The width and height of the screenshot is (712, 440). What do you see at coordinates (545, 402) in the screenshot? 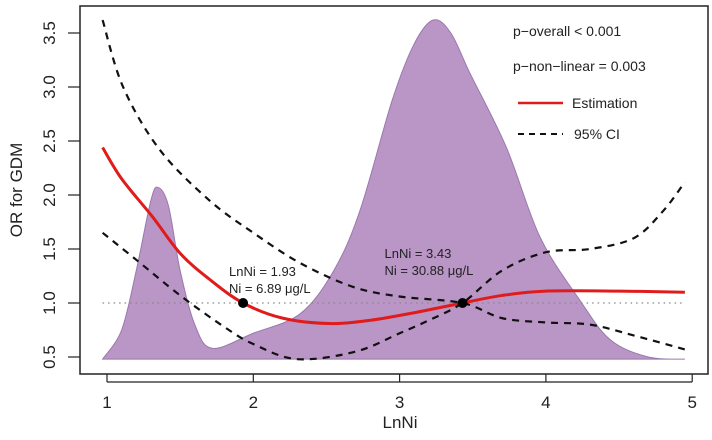
I see `x-tick-label: 4` at bounding box center [545, 402].